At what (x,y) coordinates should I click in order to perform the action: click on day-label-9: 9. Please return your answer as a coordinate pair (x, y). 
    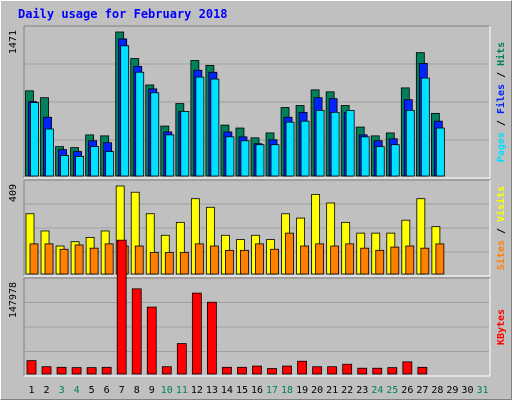
    Looking at the image, I should click on (152, 390).